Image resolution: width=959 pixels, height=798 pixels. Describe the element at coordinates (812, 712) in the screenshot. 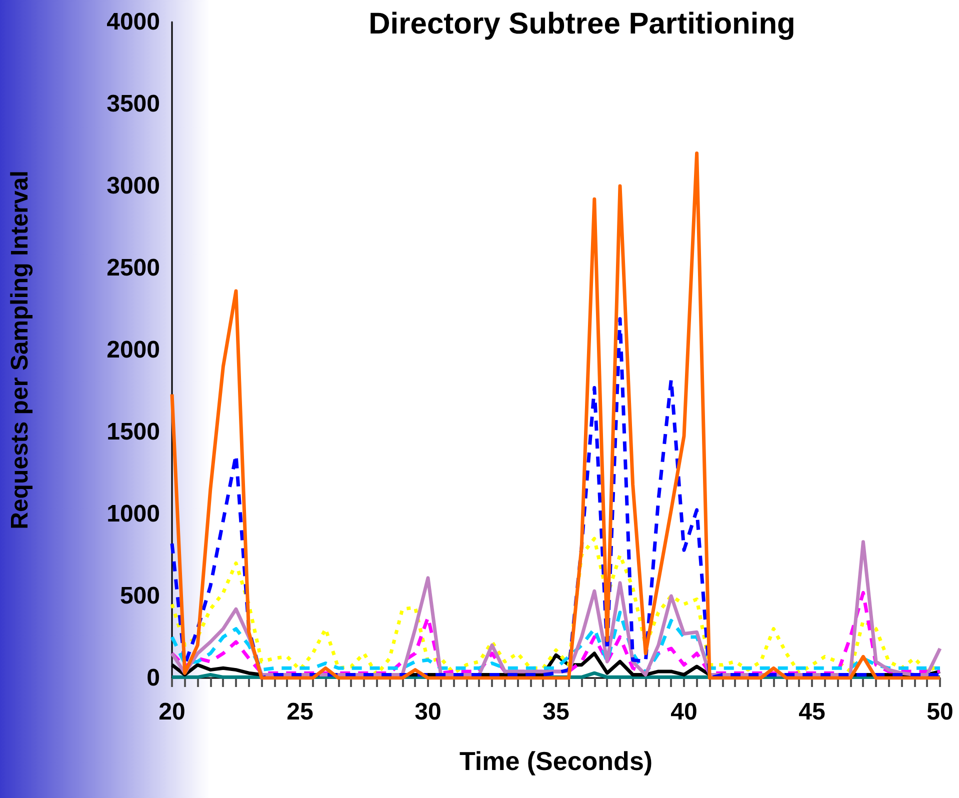

I see `x-tick-label: 45` at that location.